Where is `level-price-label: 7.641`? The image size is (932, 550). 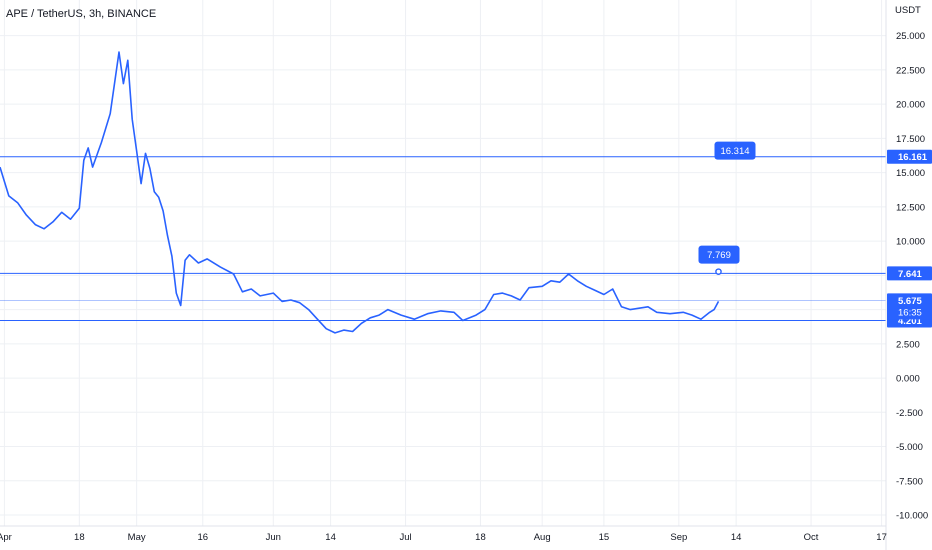 level-price-label: 7.641 is located at coordinates (910, 274).